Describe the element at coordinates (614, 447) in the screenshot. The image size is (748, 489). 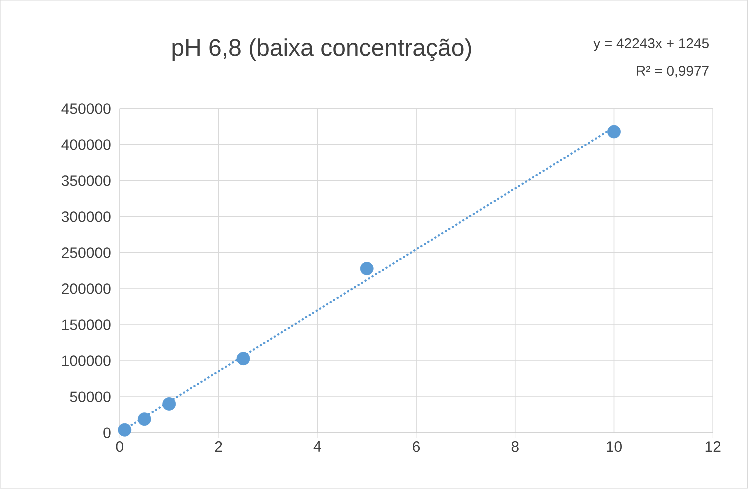
I see `x-tick-label: 10` at that location.